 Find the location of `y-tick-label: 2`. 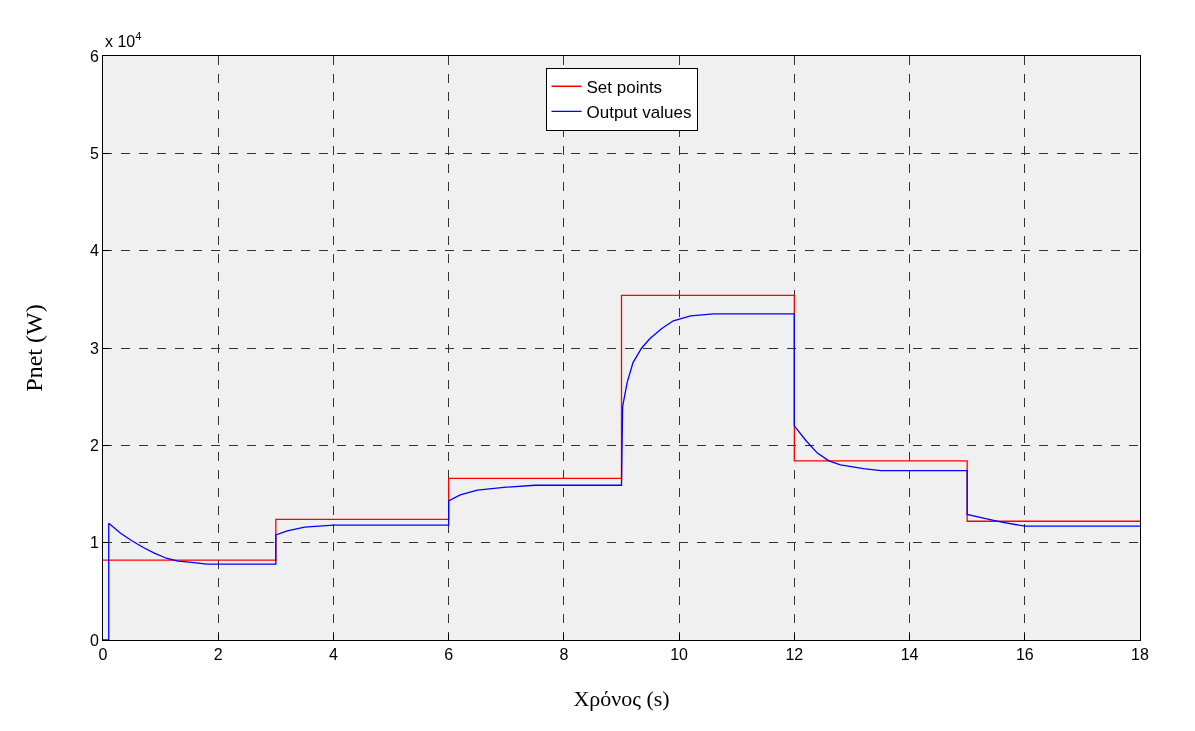

y-tick-label: 2 is located at coordinates (94, 445).